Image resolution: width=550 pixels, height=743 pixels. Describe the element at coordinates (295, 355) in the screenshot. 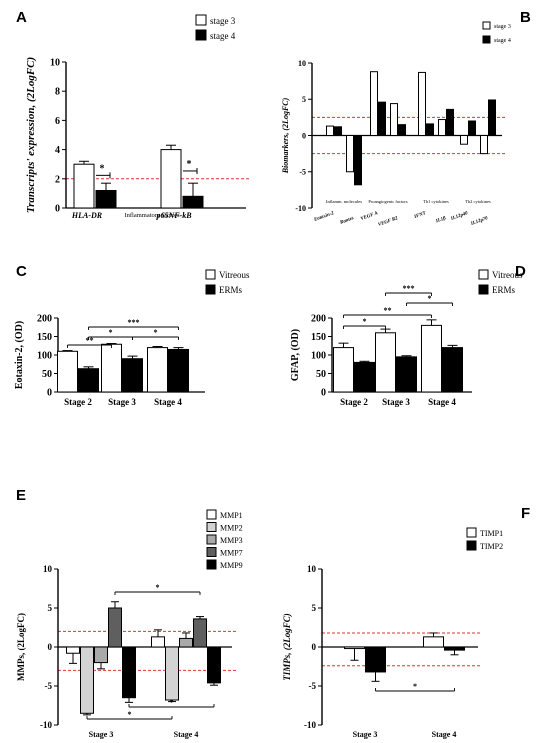

I see `y-axis-label: GFAP, (OD)` at that location.